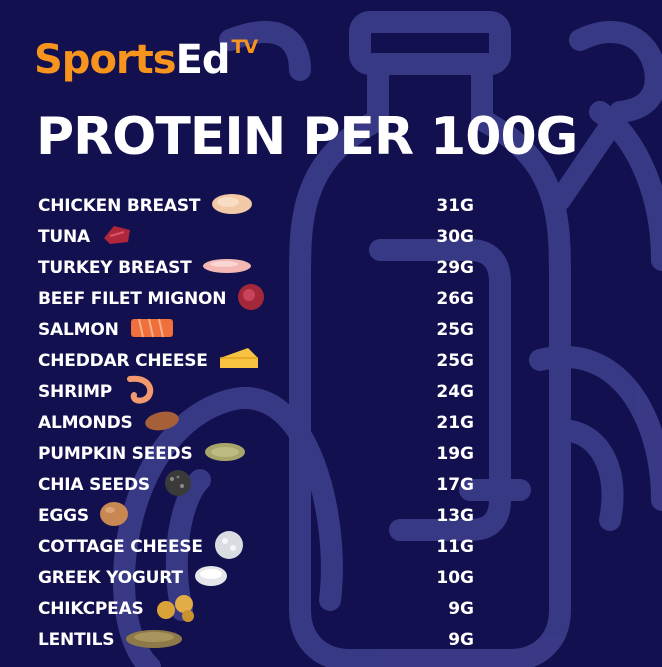 Image resolution: width=662 pixels, height=667 pixels. I want to click on food-name: CHIKCPEAS, so click(91, 608).